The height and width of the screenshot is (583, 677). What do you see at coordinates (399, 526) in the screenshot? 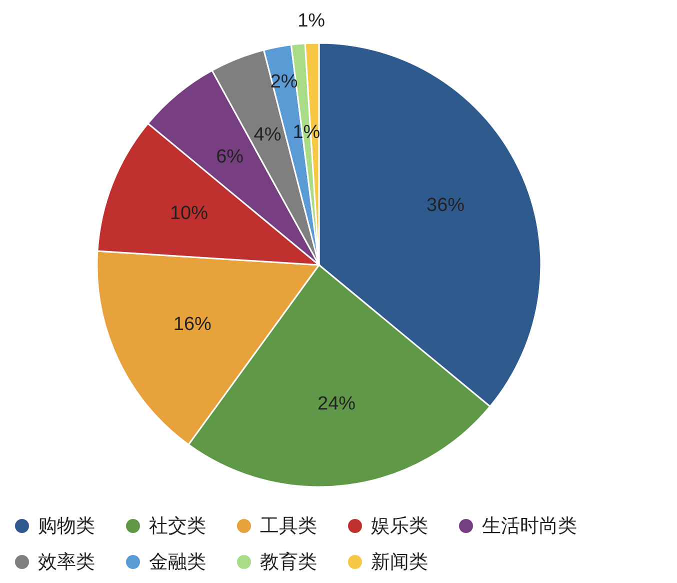
I see `legend-label: 娱乐类` at bounding box center [399, 526].